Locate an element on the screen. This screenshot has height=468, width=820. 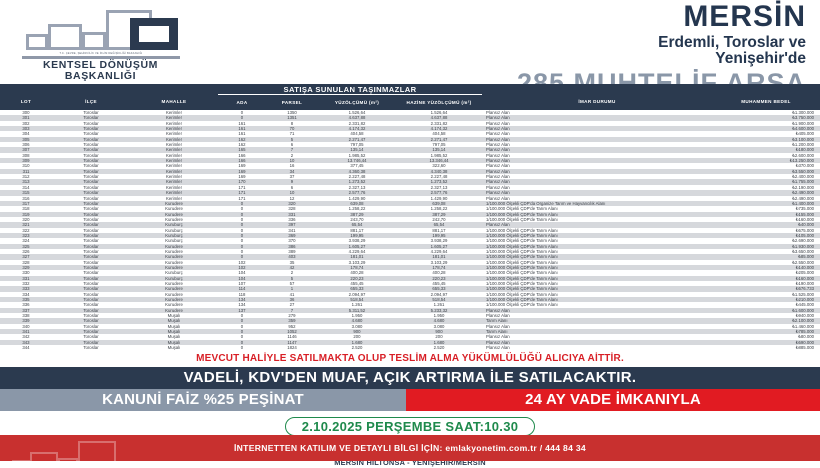
cell-hazine: 2.327,13 is located at coordinates (439, 187).